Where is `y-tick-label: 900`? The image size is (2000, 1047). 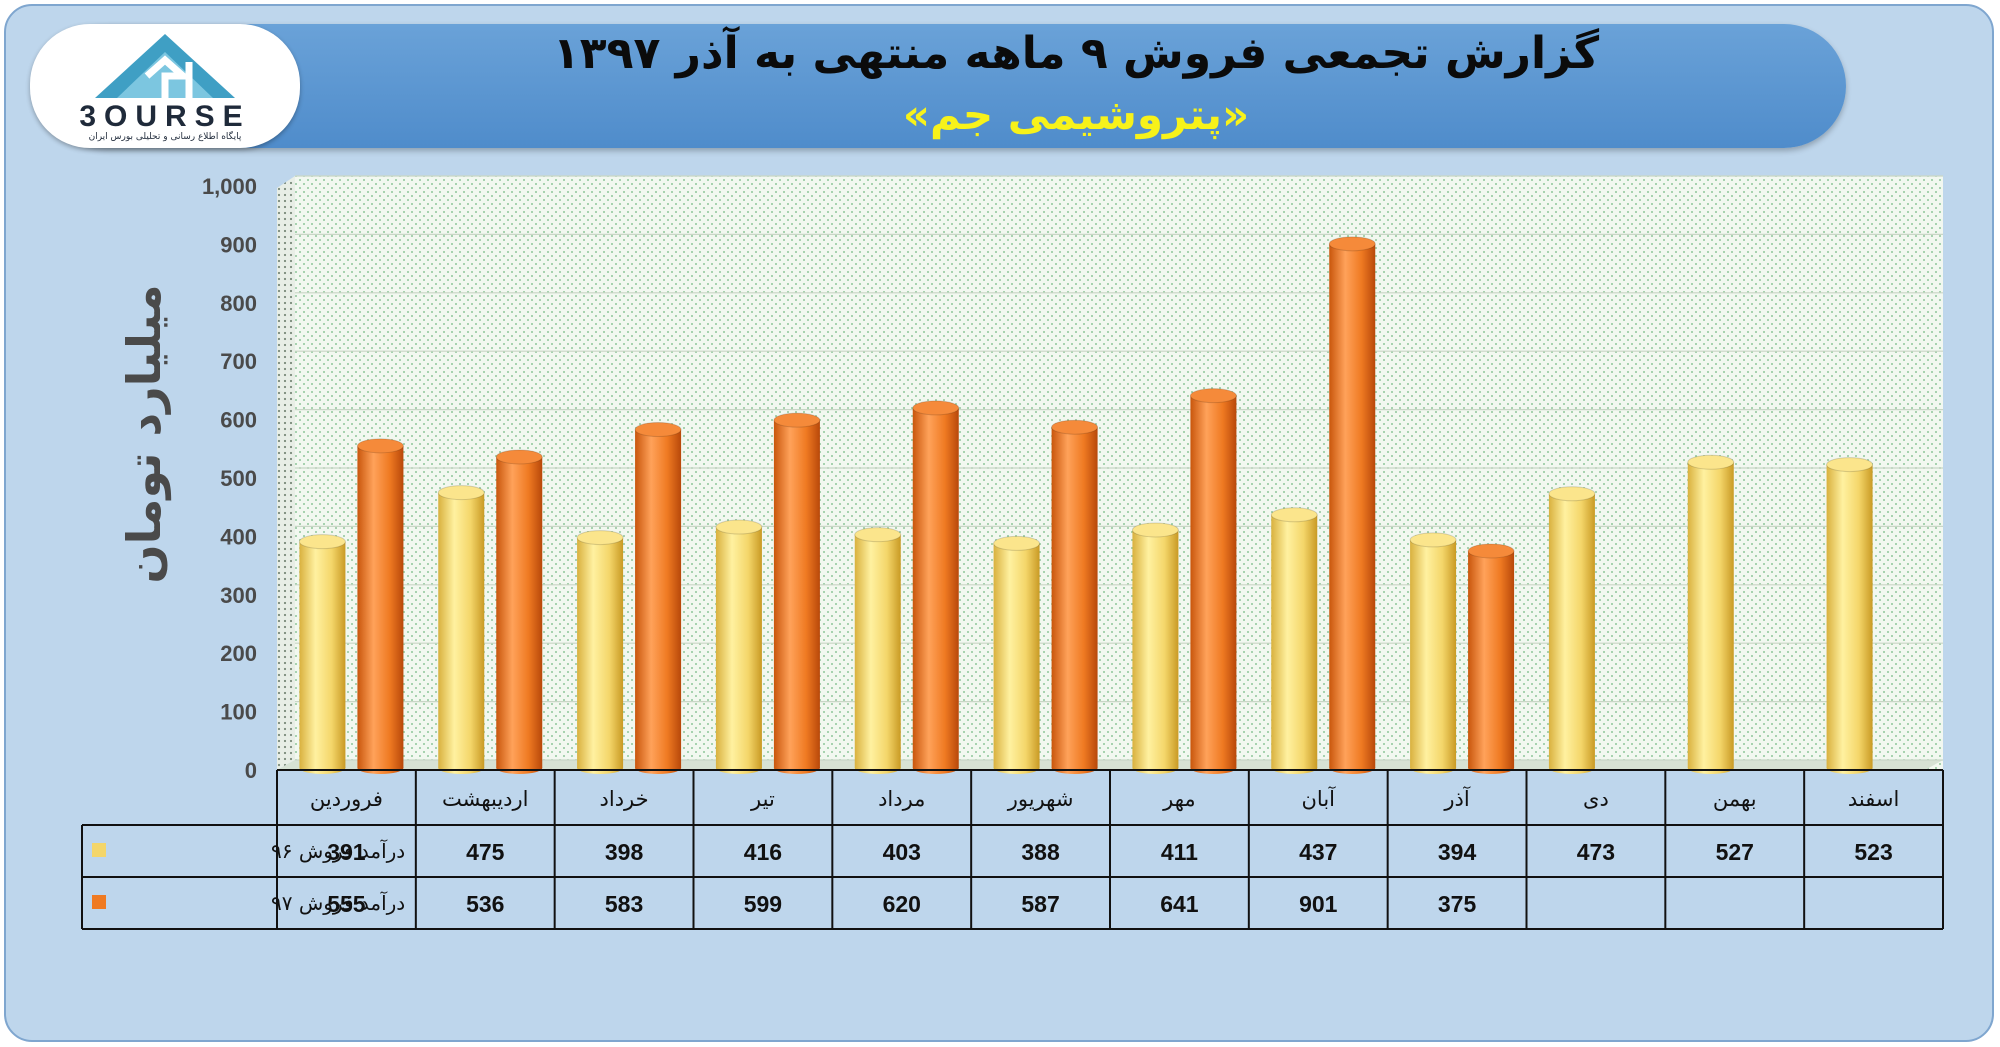
y-tick-label: 900 is located at coordinates (238, 244).